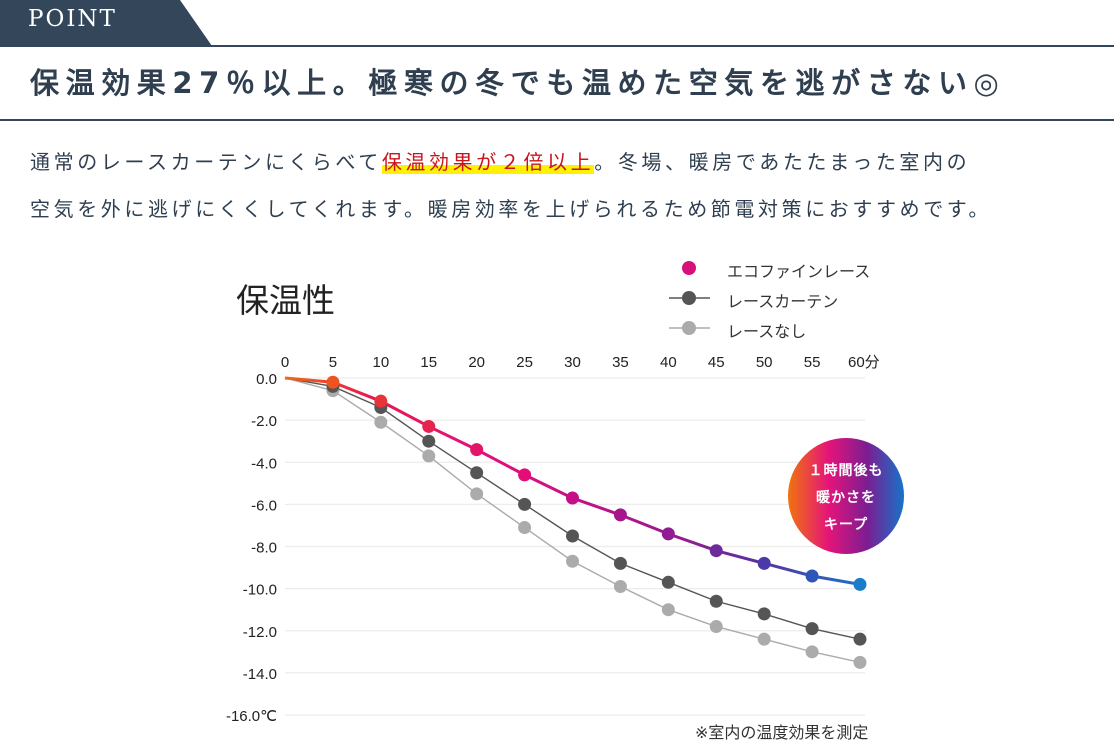 The height and width of the screenshot is (744, 1114). Describe the element at coordinates (264, 421) in the screenshot. I see `y-tick-label: -2.0` at that location.